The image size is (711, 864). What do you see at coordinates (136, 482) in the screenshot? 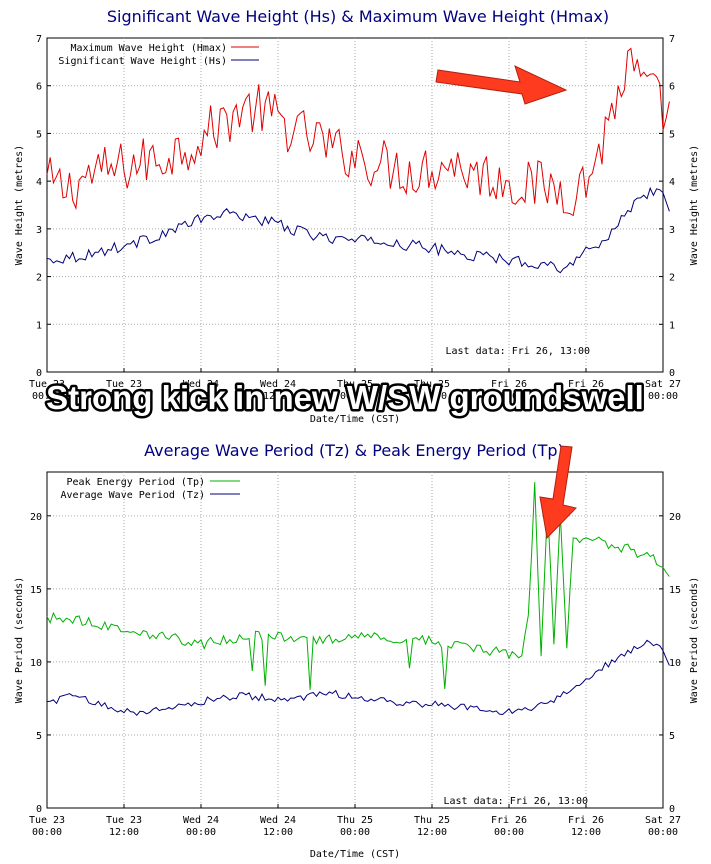
I see `legend-label-tp: Peak Energy Period (Tp)` at bounding box center [136, 482].